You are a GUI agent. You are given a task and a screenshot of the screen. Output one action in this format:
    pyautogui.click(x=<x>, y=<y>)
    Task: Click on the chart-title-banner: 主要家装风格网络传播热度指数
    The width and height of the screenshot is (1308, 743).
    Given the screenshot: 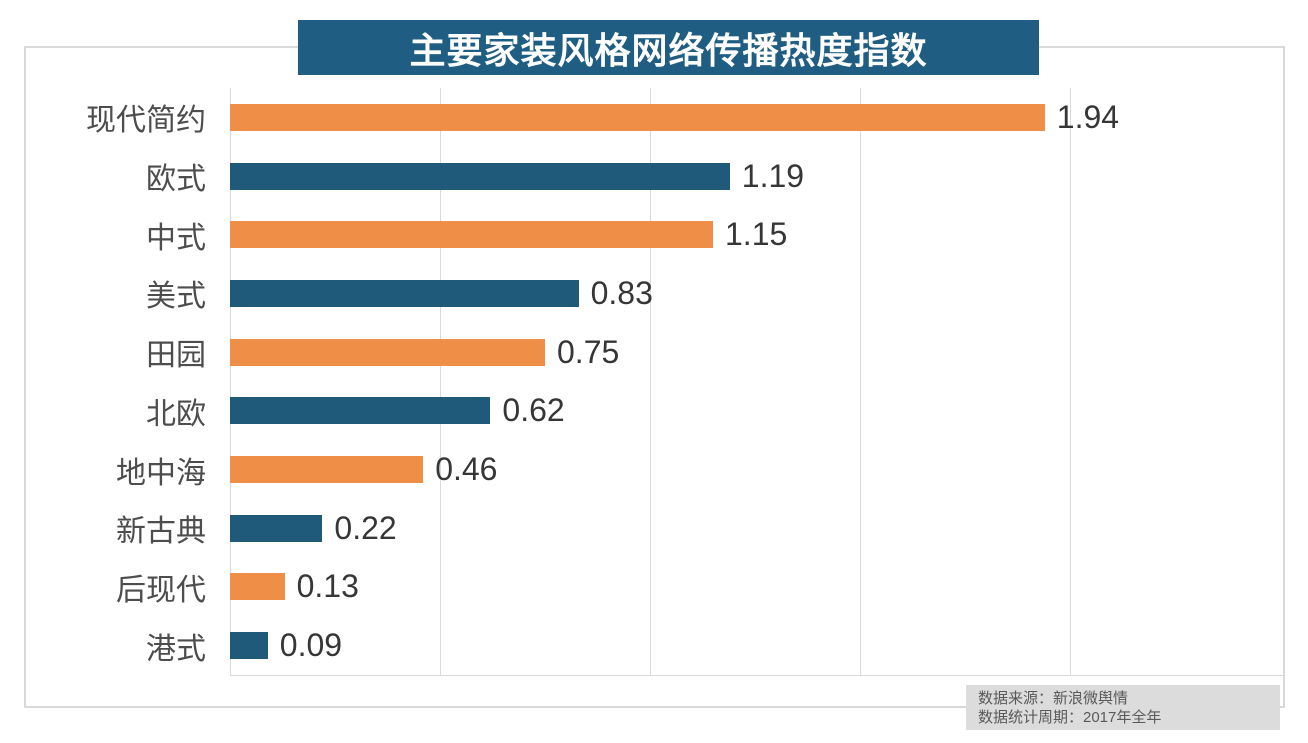 What is the action you would take?
    pyautogui.click(x=668, y=47)
    